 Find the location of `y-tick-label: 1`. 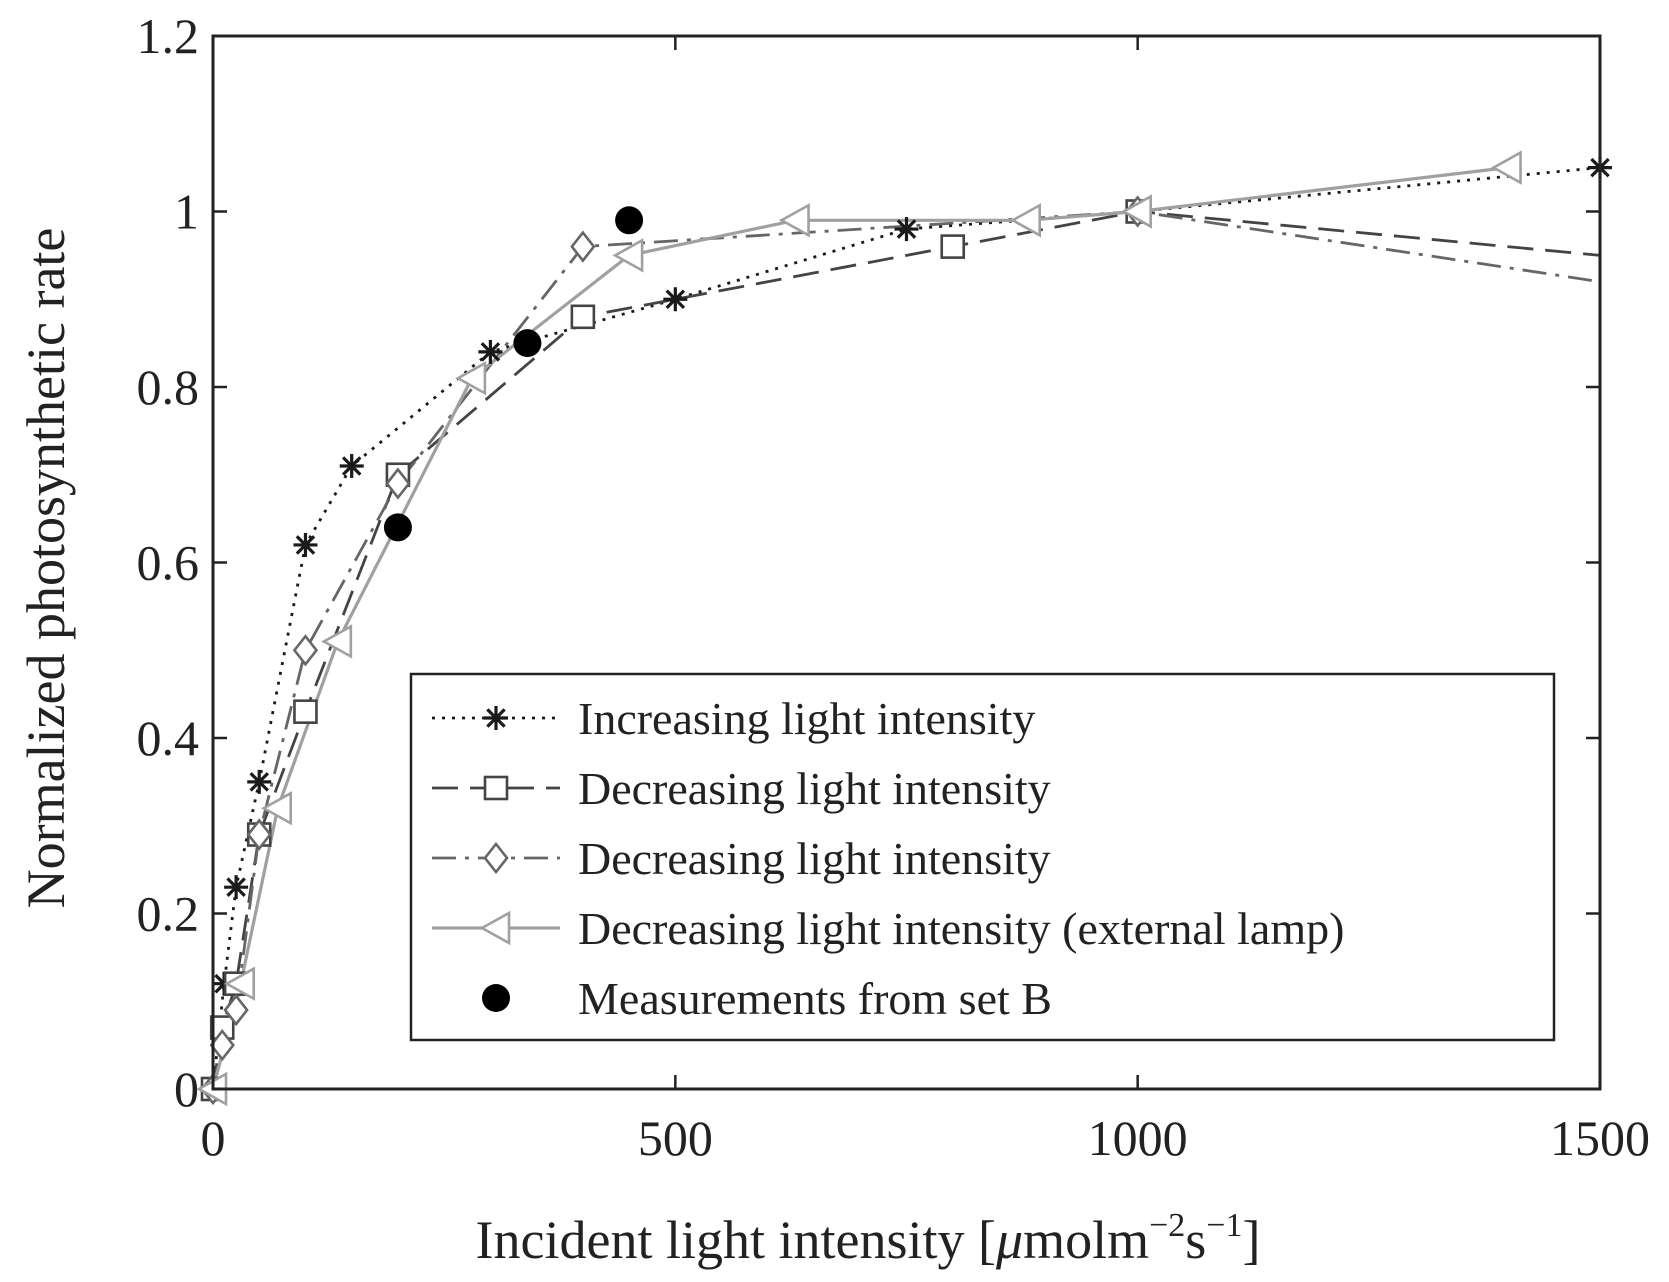

y-tick-label: 1 is located at coordinates (186, 212).